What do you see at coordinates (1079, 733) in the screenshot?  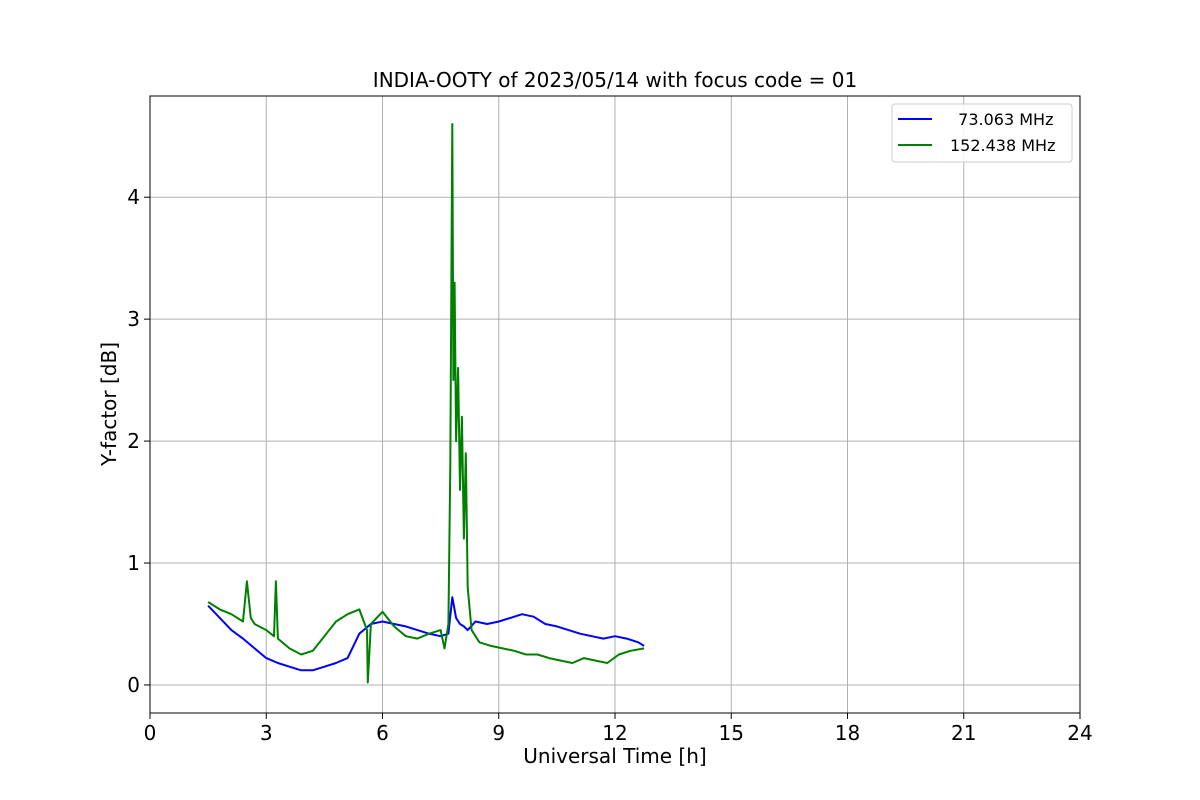 I see `x-tick-label: 24` at bounding box center [1079, 733].